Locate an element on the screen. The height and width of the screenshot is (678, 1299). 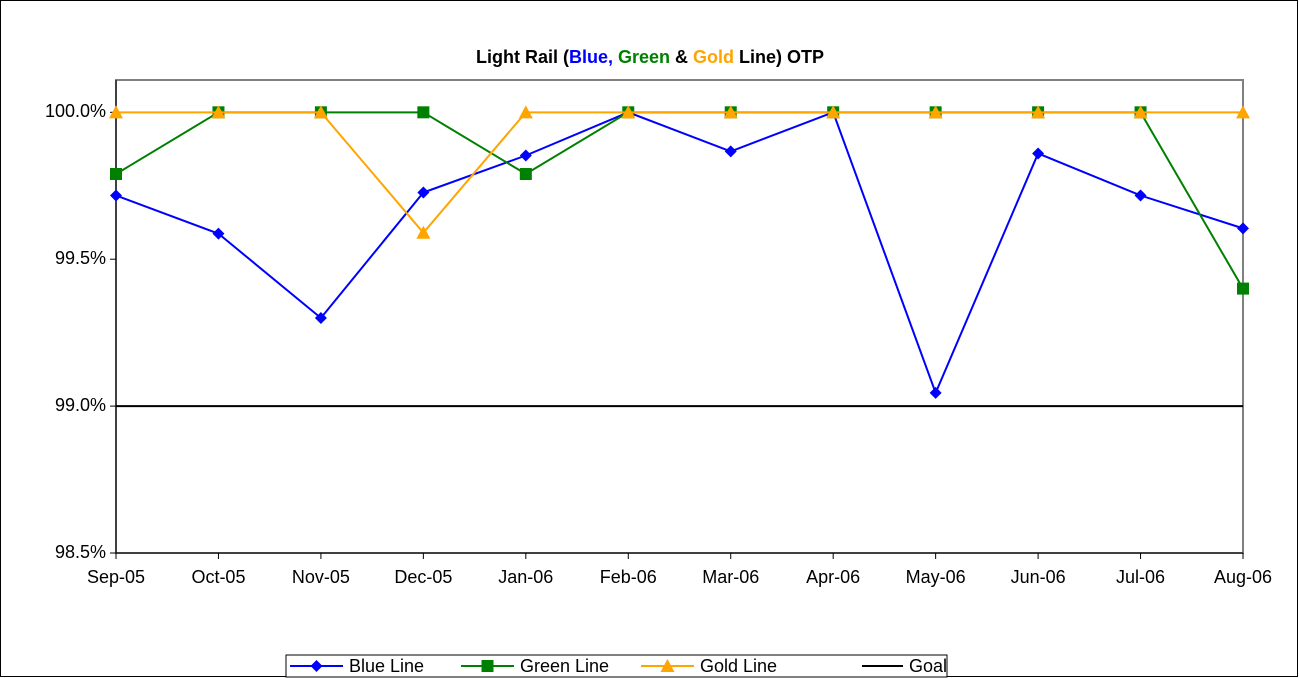
x-tick-label: Aug-06 is located at coordinates (1243, 577).